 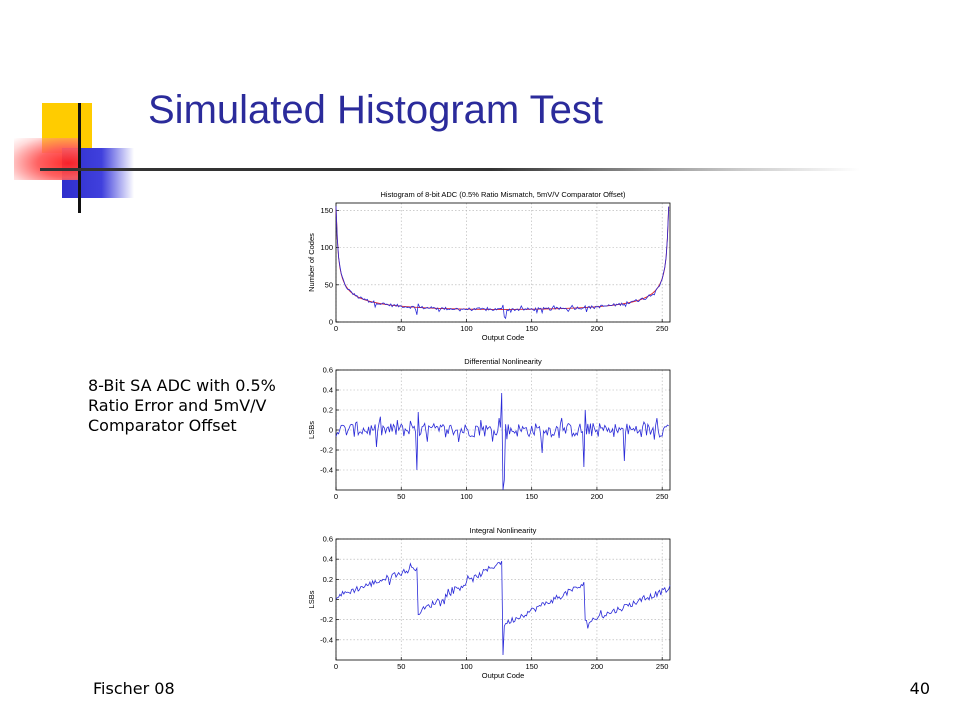 What do you see at coordinates (375, 110) in the screenshot?
I see `page-title: Simulated Histogram Test` at bounding box center [375, 110].